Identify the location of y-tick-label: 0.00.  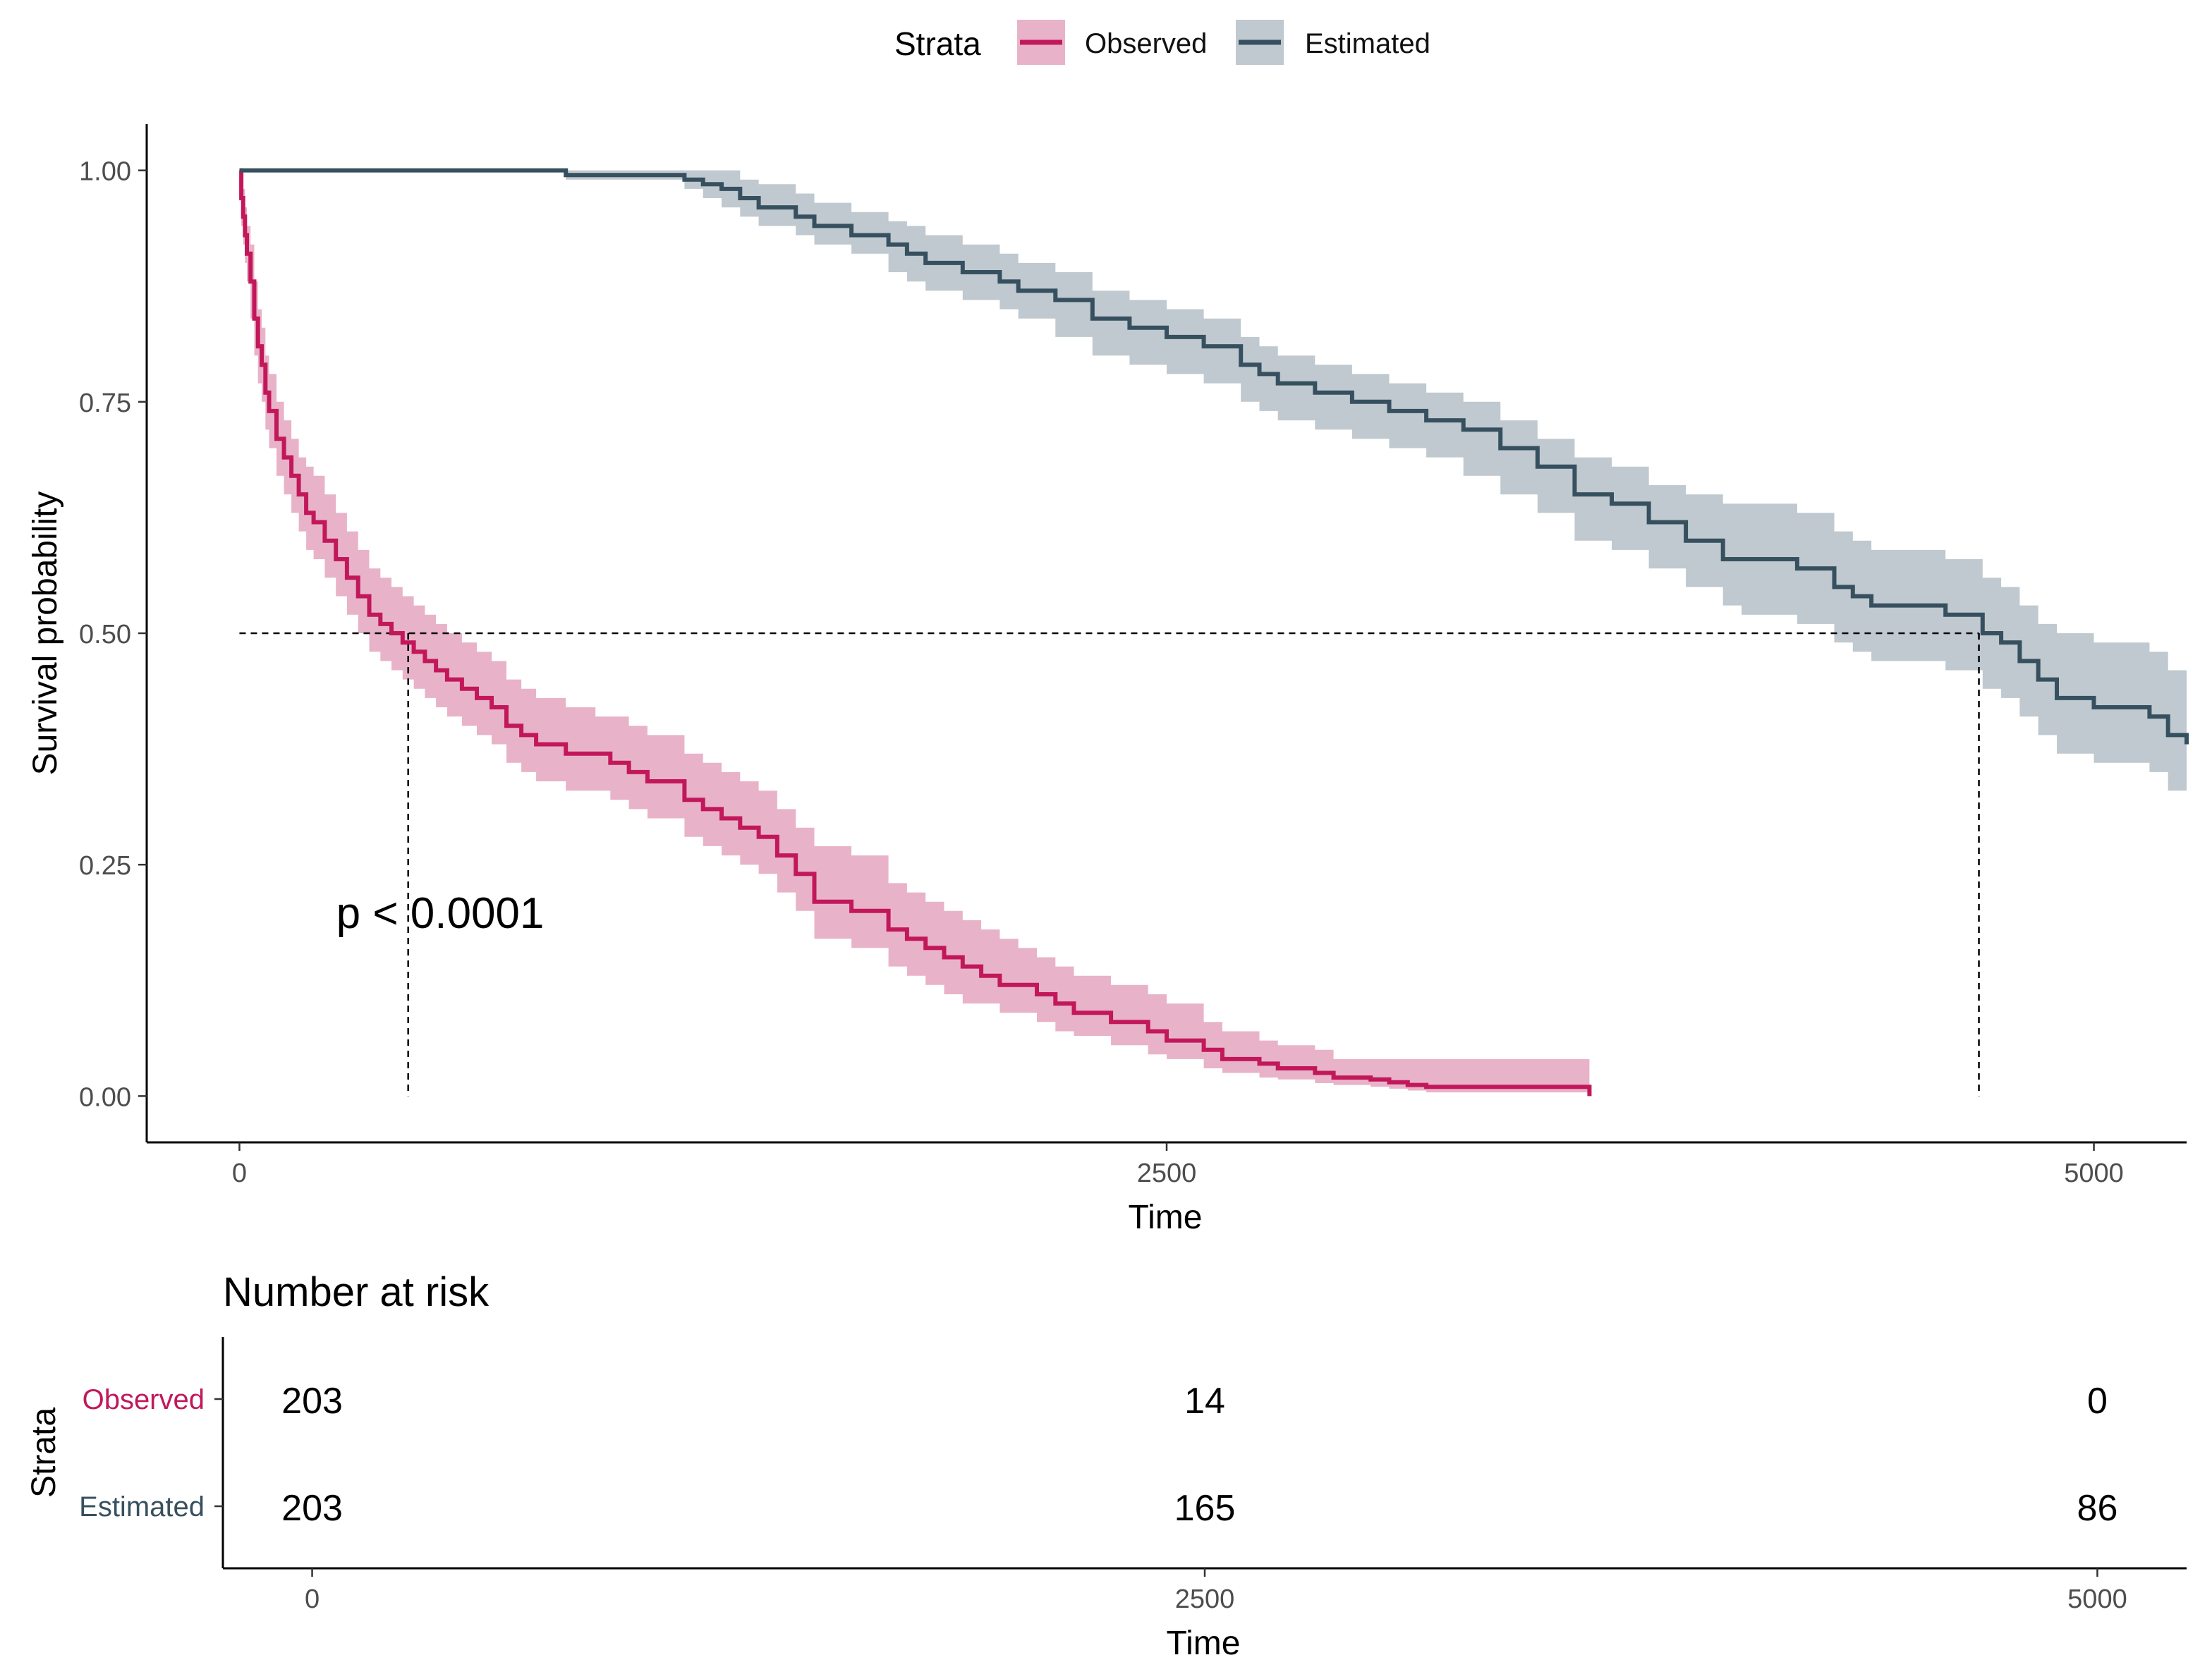
(105, 1097).